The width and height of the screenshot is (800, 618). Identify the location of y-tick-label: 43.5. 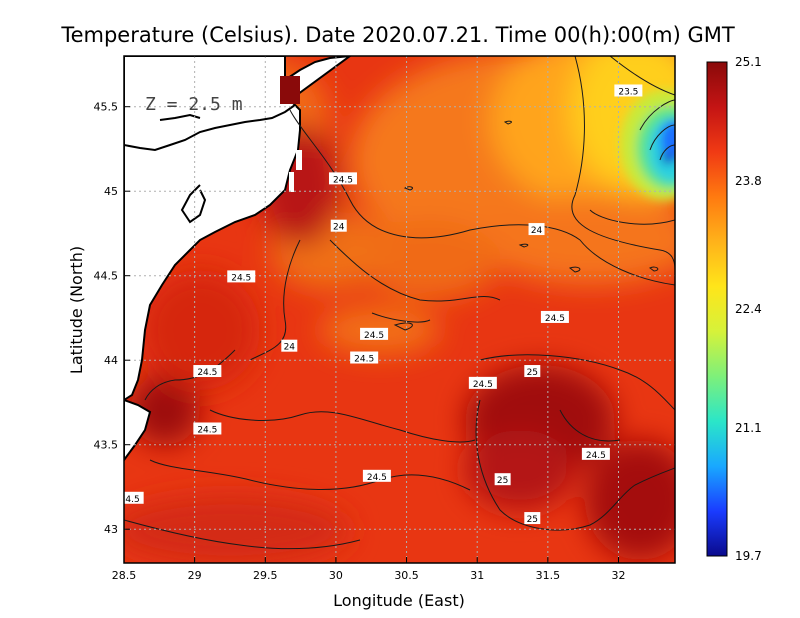
(106, 445).